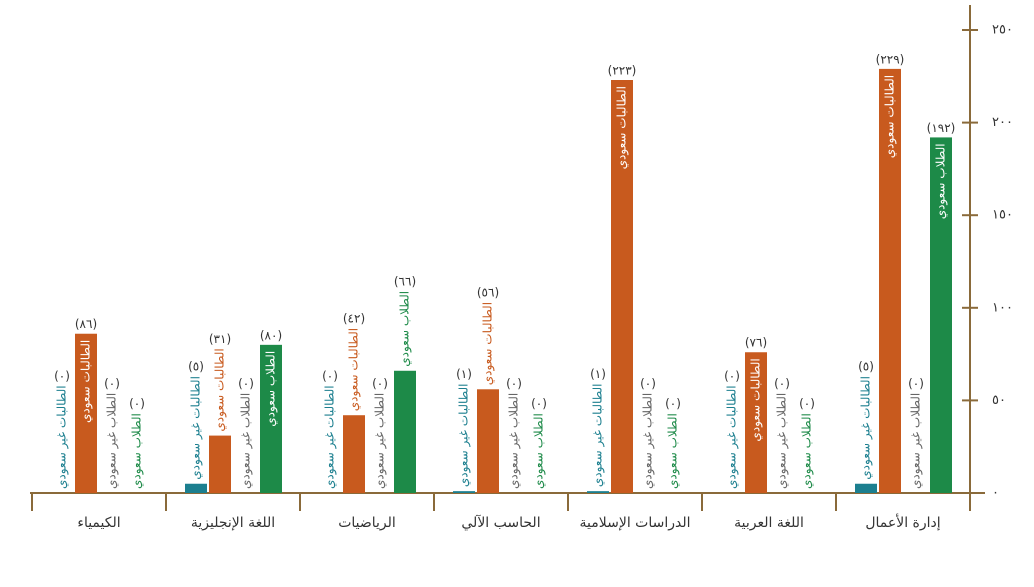  I want to click on value-label: (٢٢٩), so click(890, 59).